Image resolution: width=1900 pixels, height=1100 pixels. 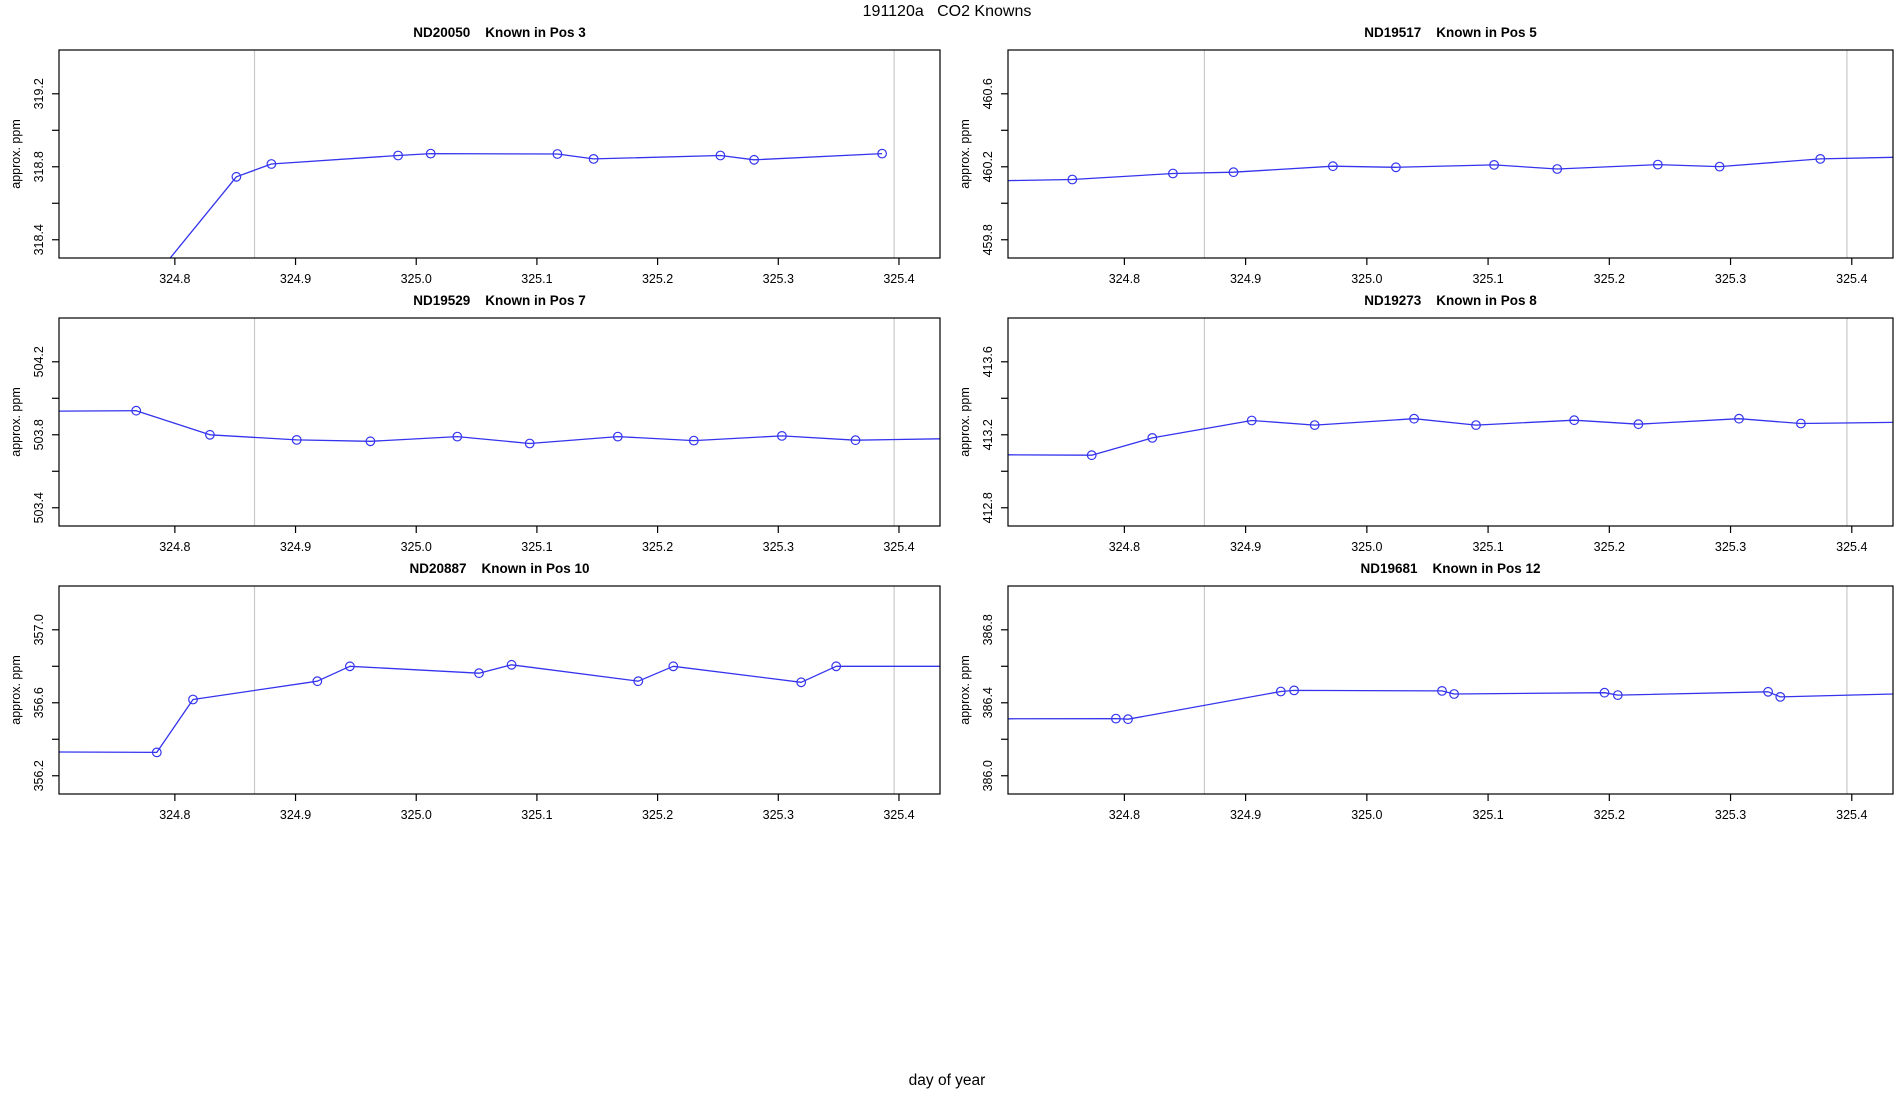 What do you see at coordinates (499, 300) in the screenshot?
I see `subplot-title-nd19529: ND19529 Known in Pos 7` at bounding box center [499, 300].